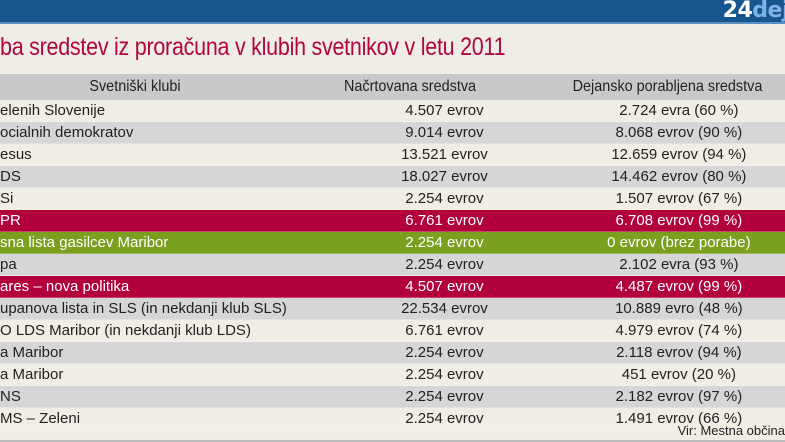 The height and width of the screenshot is (442, 785). I want to click on actual-spent: 1.491 evrov (66 %), so click(679, 418).